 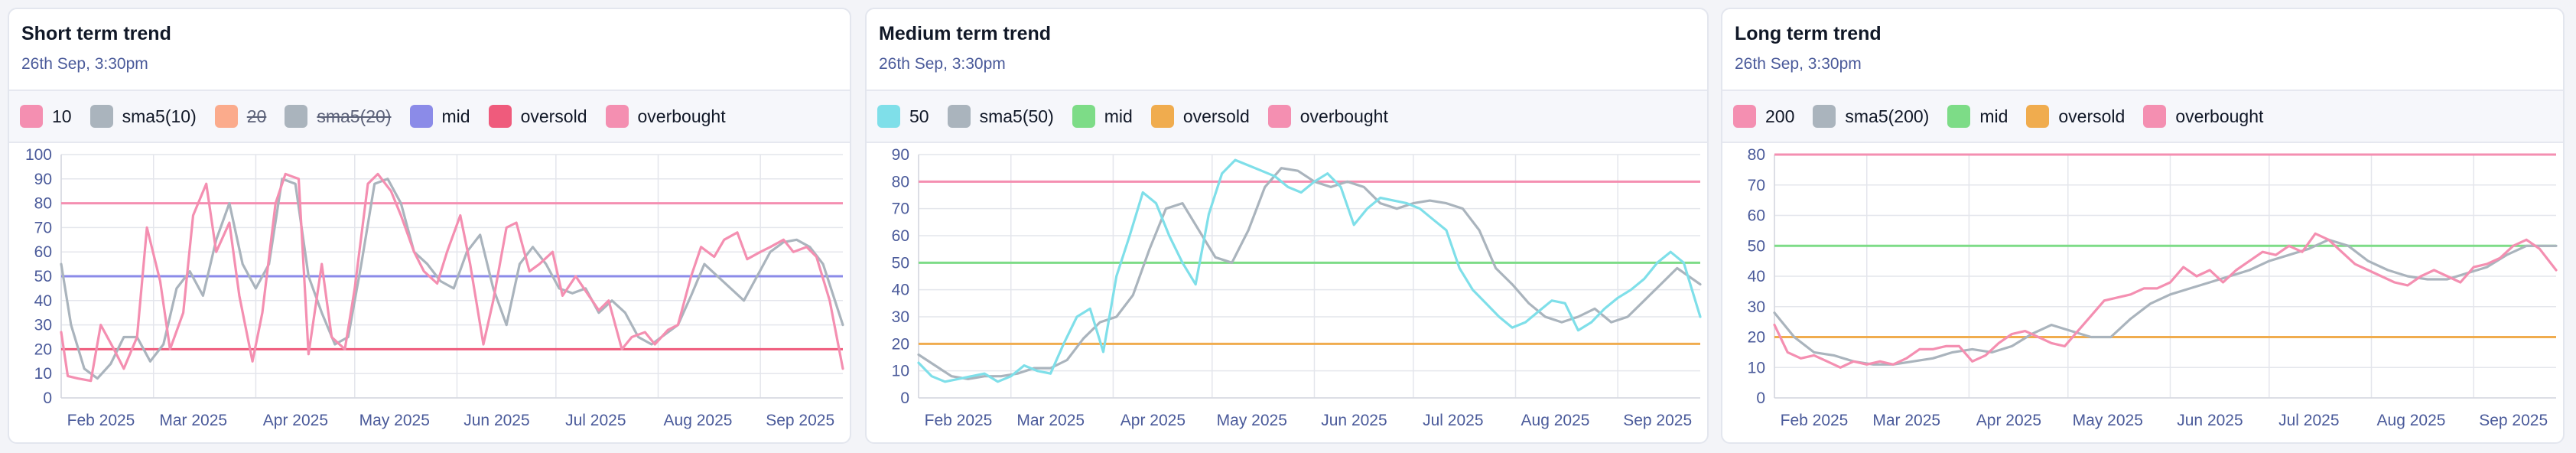 What do you see at coordinates (1000, 117) in the screenshot?
I see `legend-item-sma5-50: sma5(50)` at bounding box center [1000, 117].